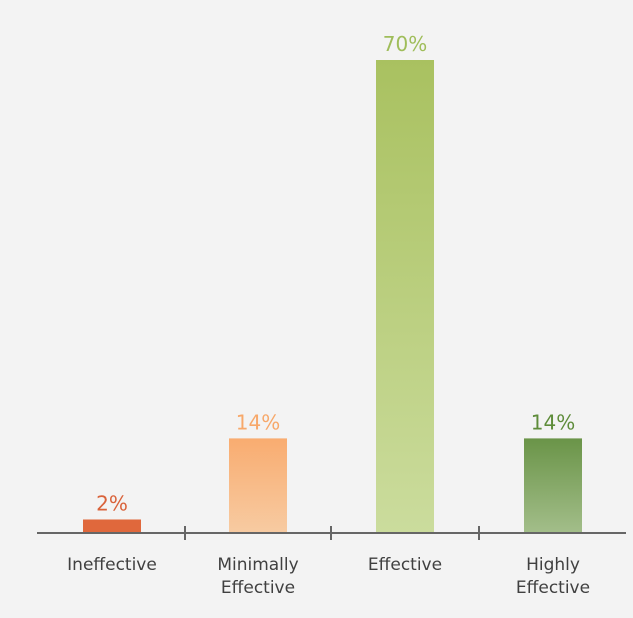 Image resolution: width=633 pixels, height=618 pixels. I want to click on data-label-3: 14%, so click(553, 422).